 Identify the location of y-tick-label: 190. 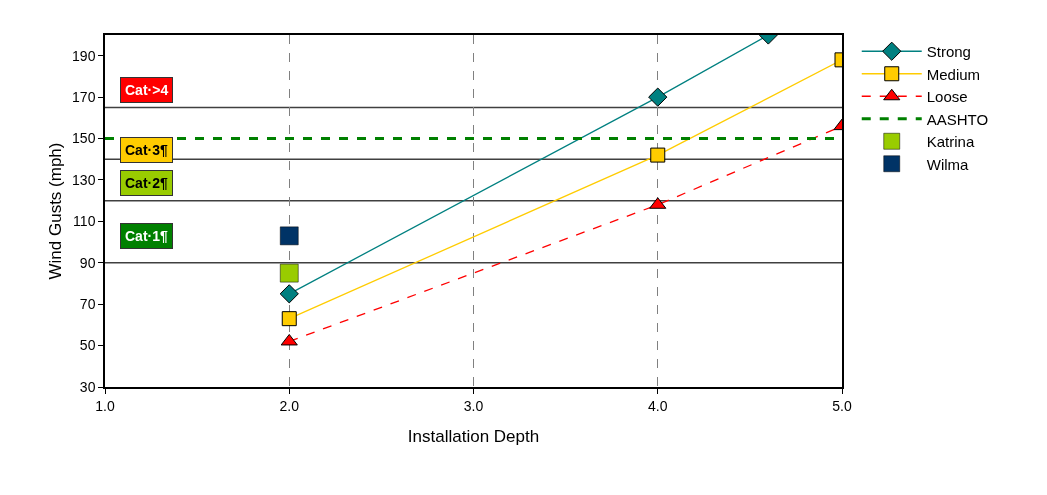
(84, 55).